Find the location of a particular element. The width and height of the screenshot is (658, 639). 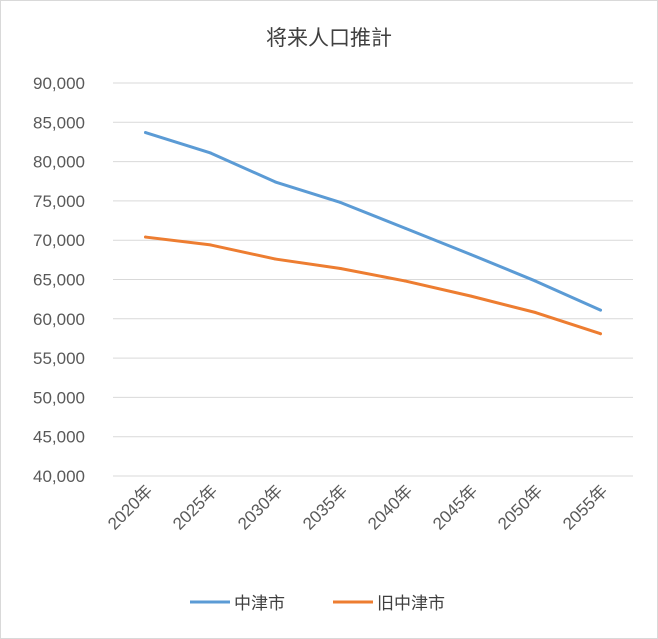

chart-title: 将来人口推計 is located at coordinates (329, 38).